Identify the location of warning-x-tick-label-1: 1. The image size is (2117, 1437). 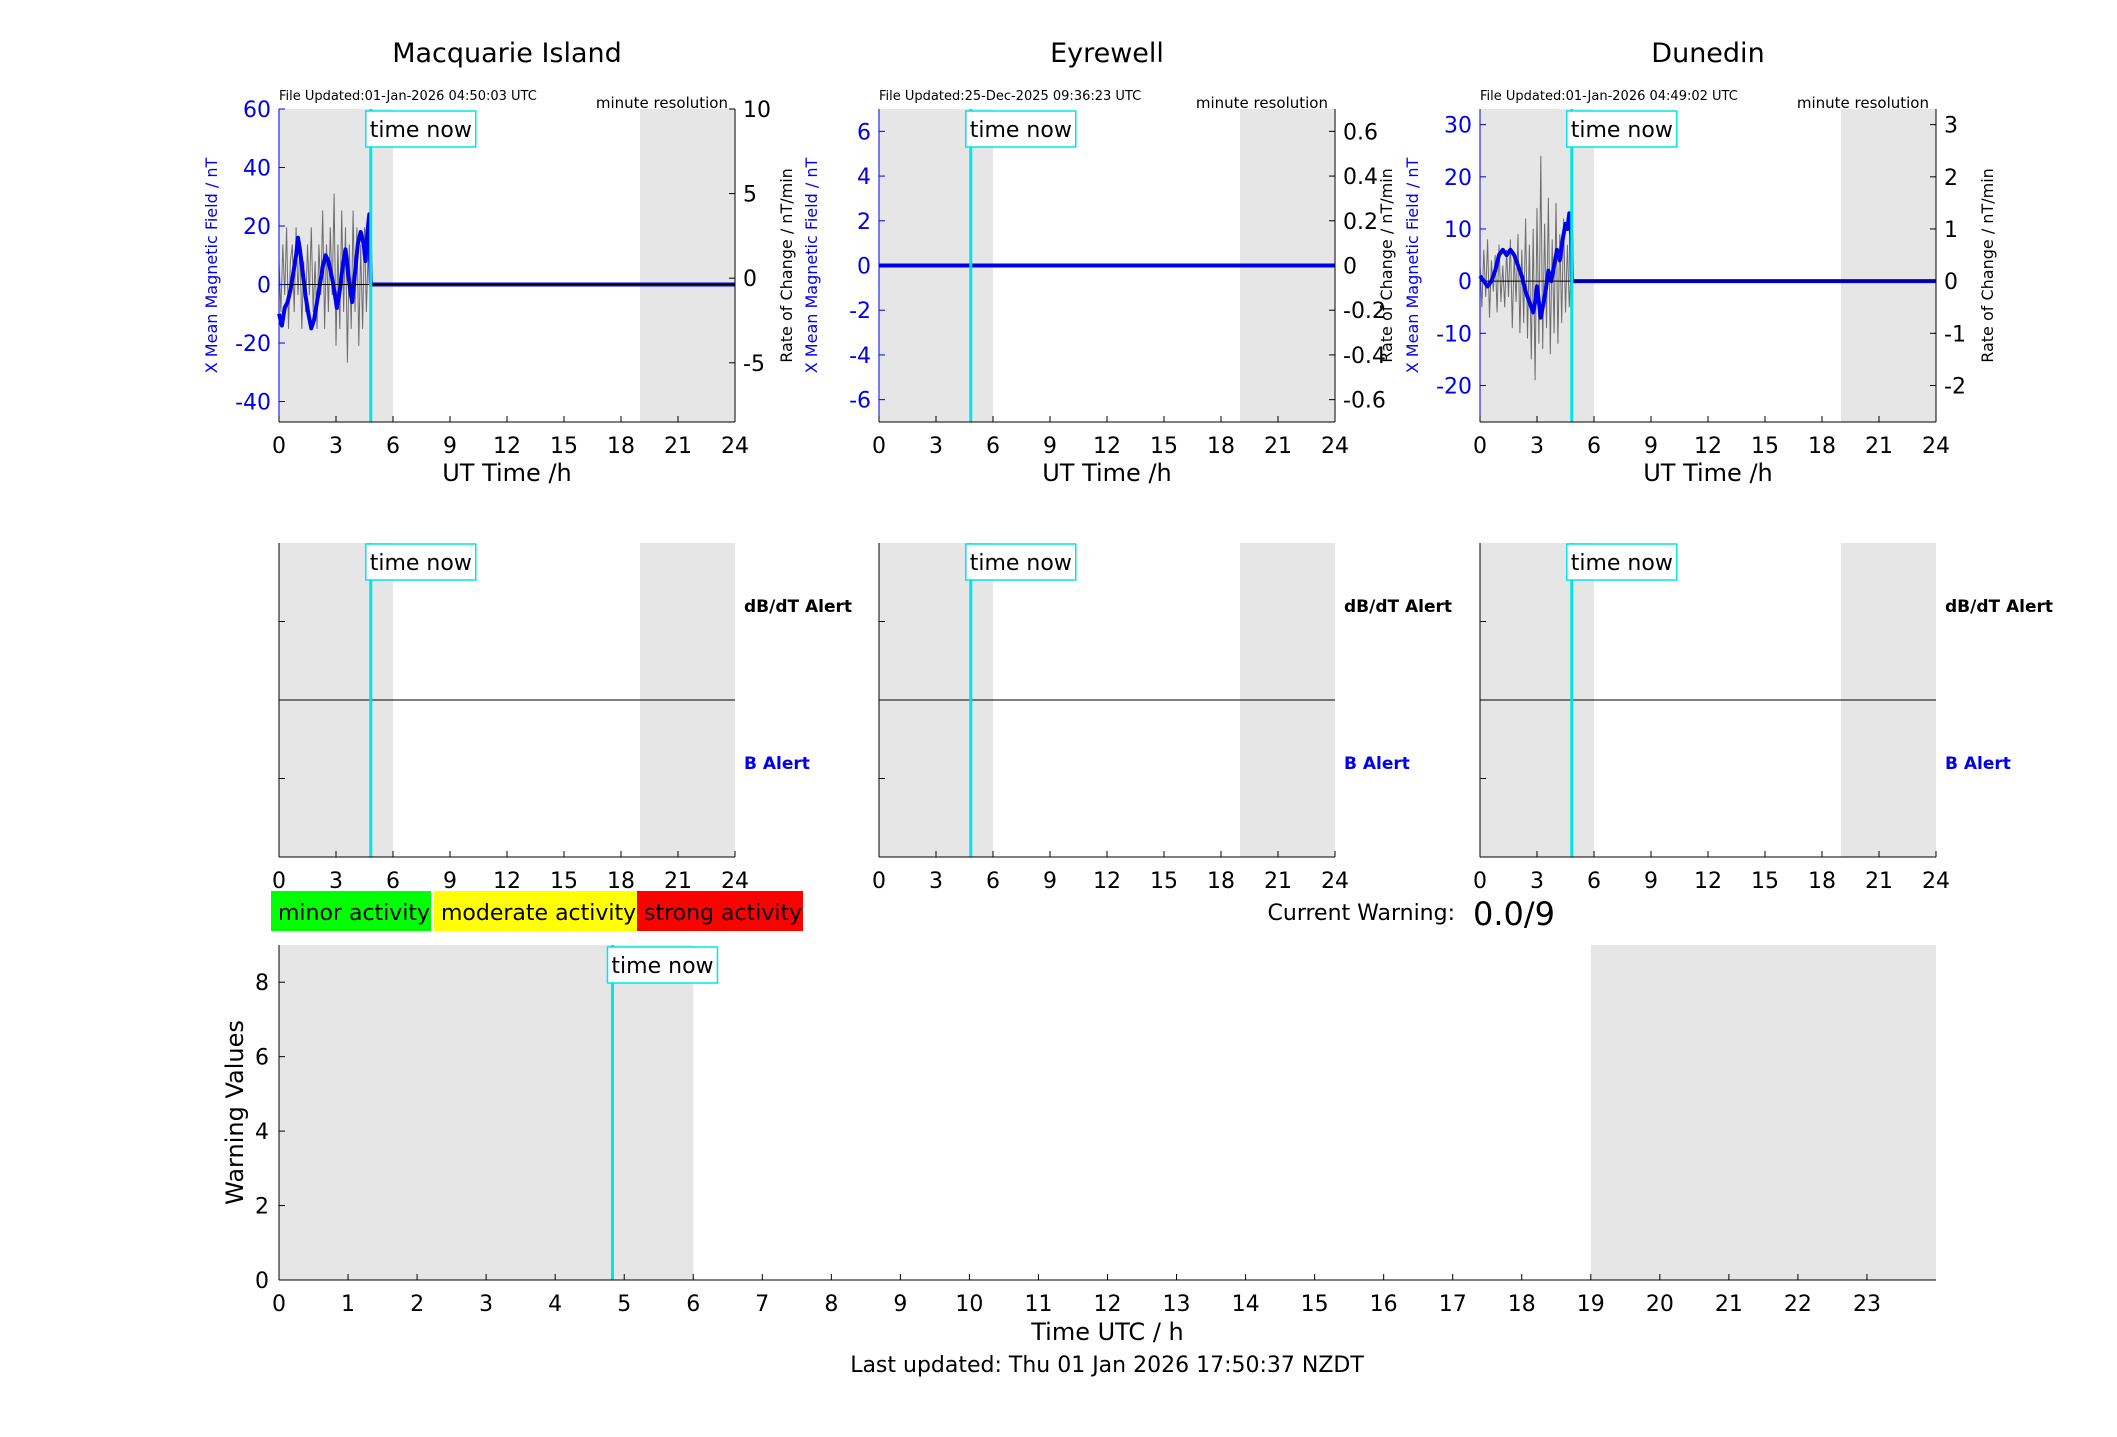
(348, 1304).